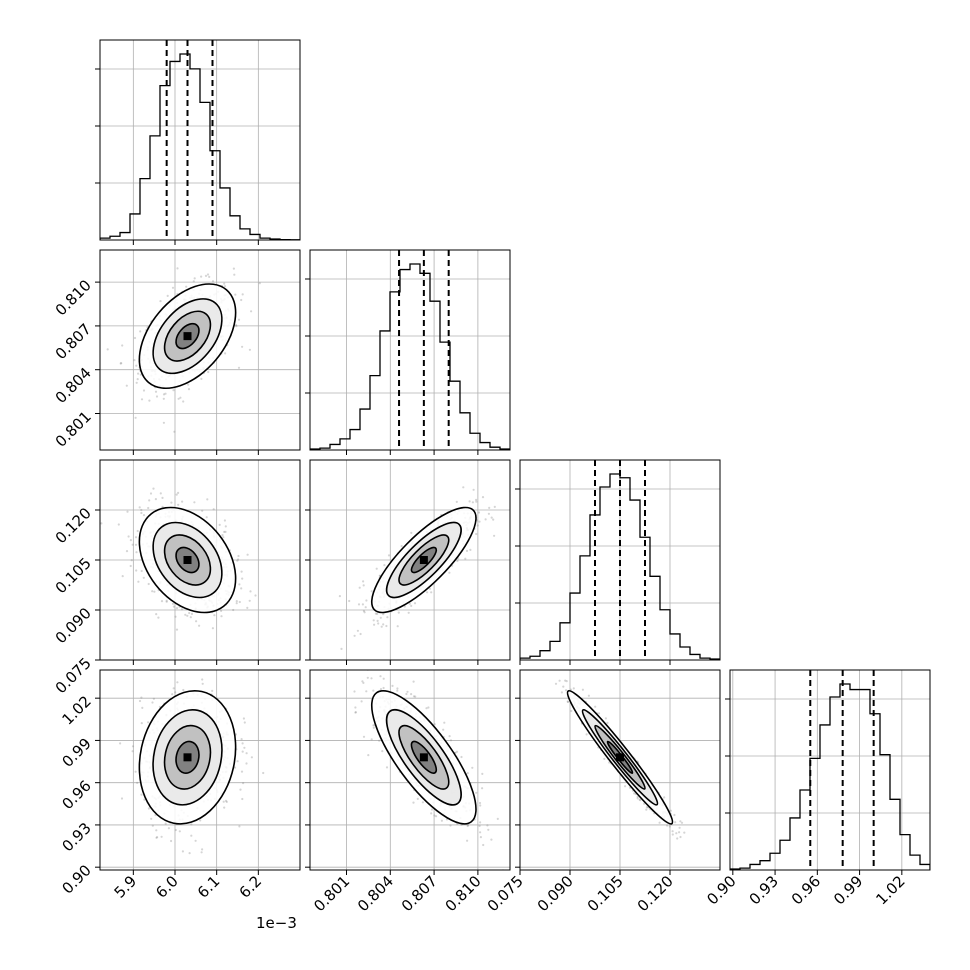 Image resolution: width=970 pixels, height=970 pixels. What do you see at coordinates (655, 893) in the screenshot?
I see `x-tick-label-2-3: 0.120` at bounding box center [655, 893].